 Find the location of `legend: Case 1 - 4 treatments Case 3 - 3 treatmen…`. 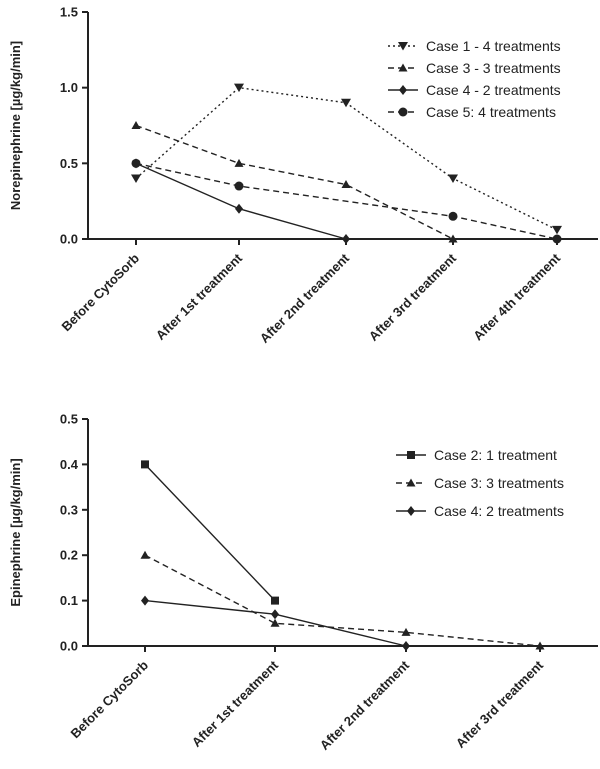

legend: Case 1 - 4 treatments Case 3 - 3 treatmen… is located at coordinates (474, 79).